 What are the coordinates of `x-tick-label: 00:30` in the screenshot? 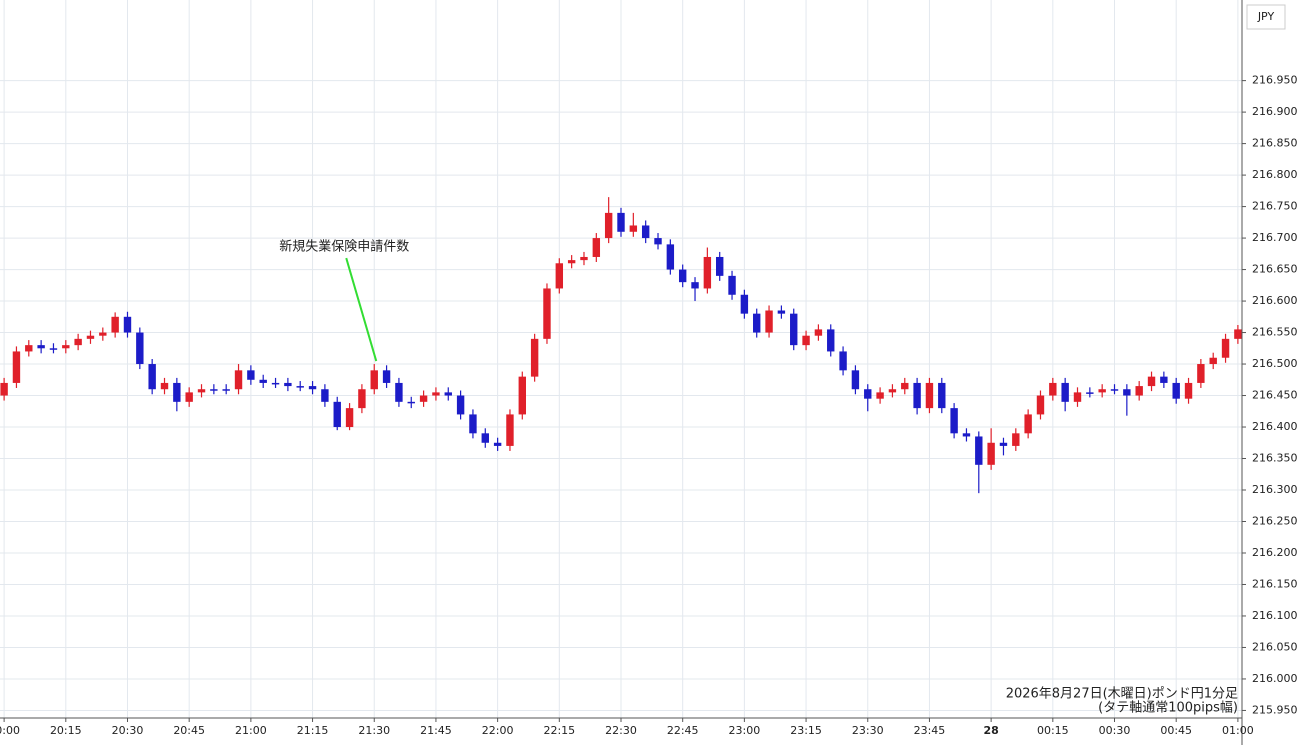 It's located at (1115, 730).